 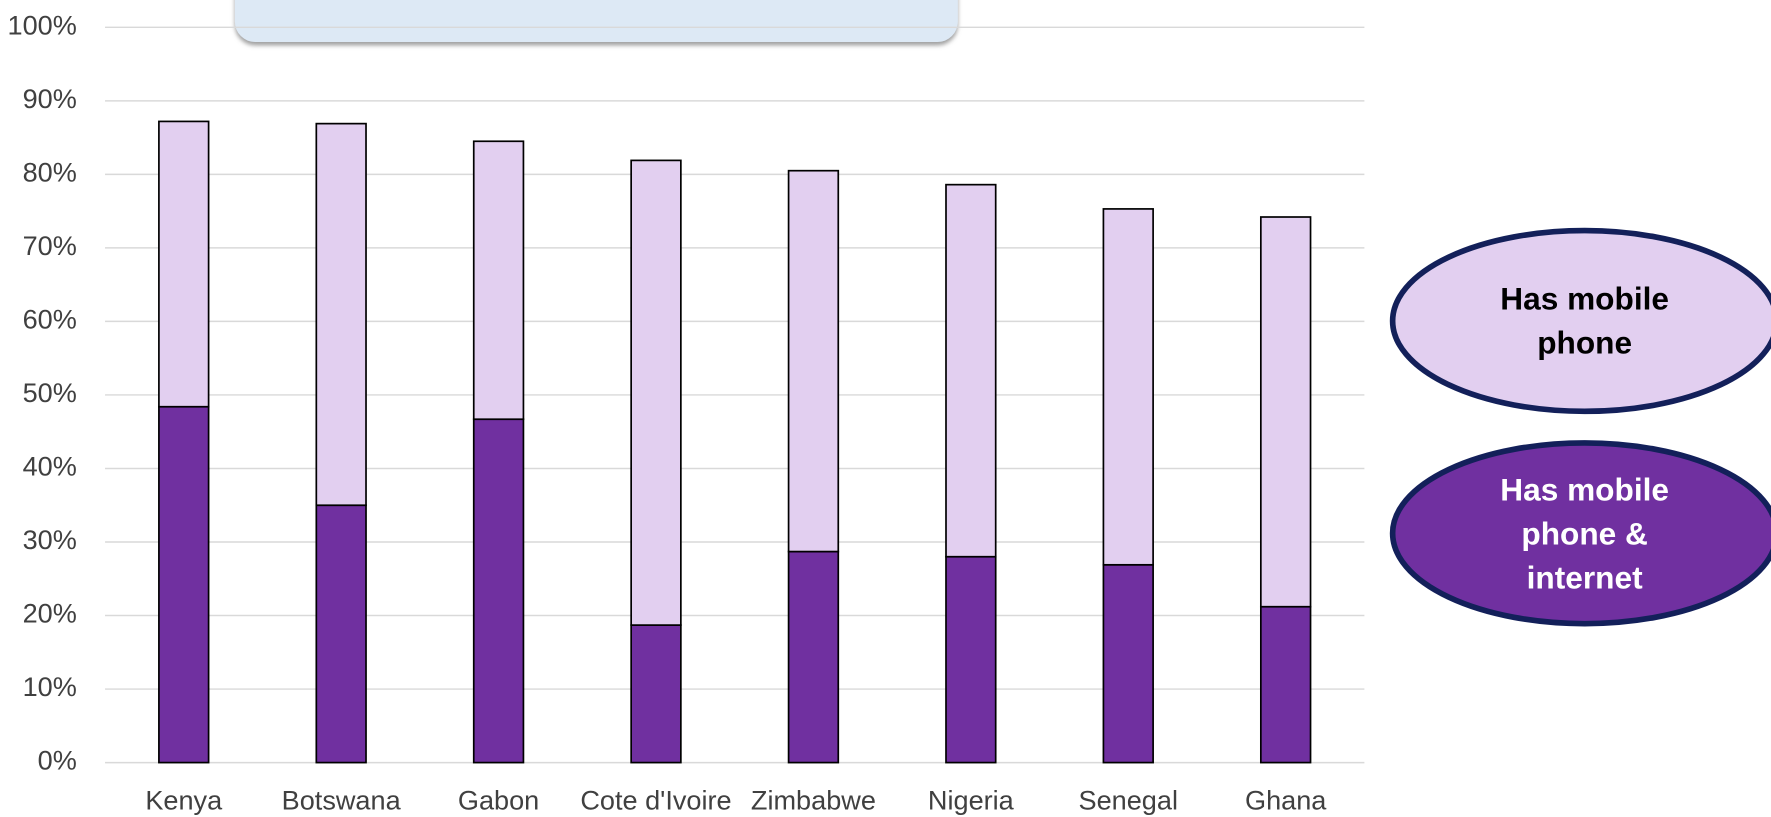 I want to click on x-tick-label: Kenya, so click(x=184, y=799).